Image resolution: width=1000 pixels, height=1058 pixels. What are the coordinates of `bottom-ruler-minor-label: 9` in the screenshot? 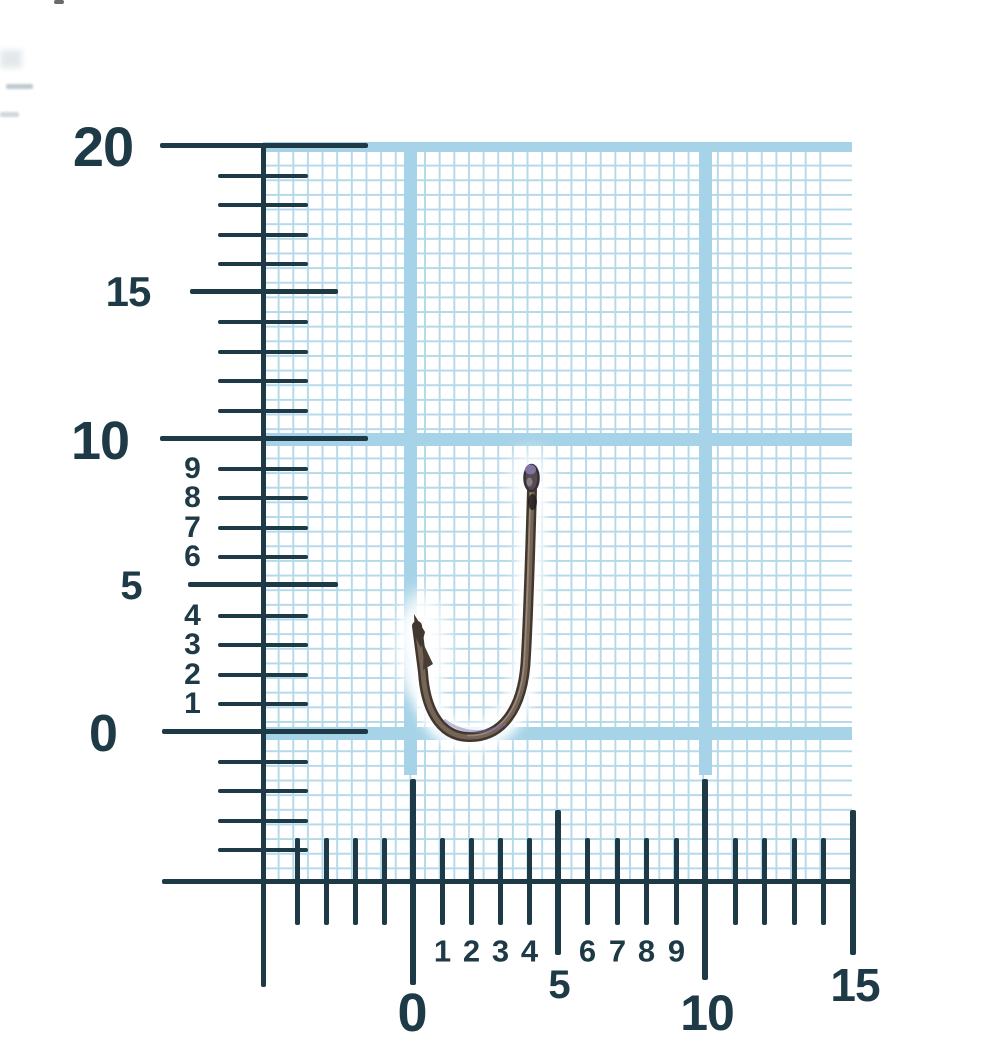 It's located at (676, 951).